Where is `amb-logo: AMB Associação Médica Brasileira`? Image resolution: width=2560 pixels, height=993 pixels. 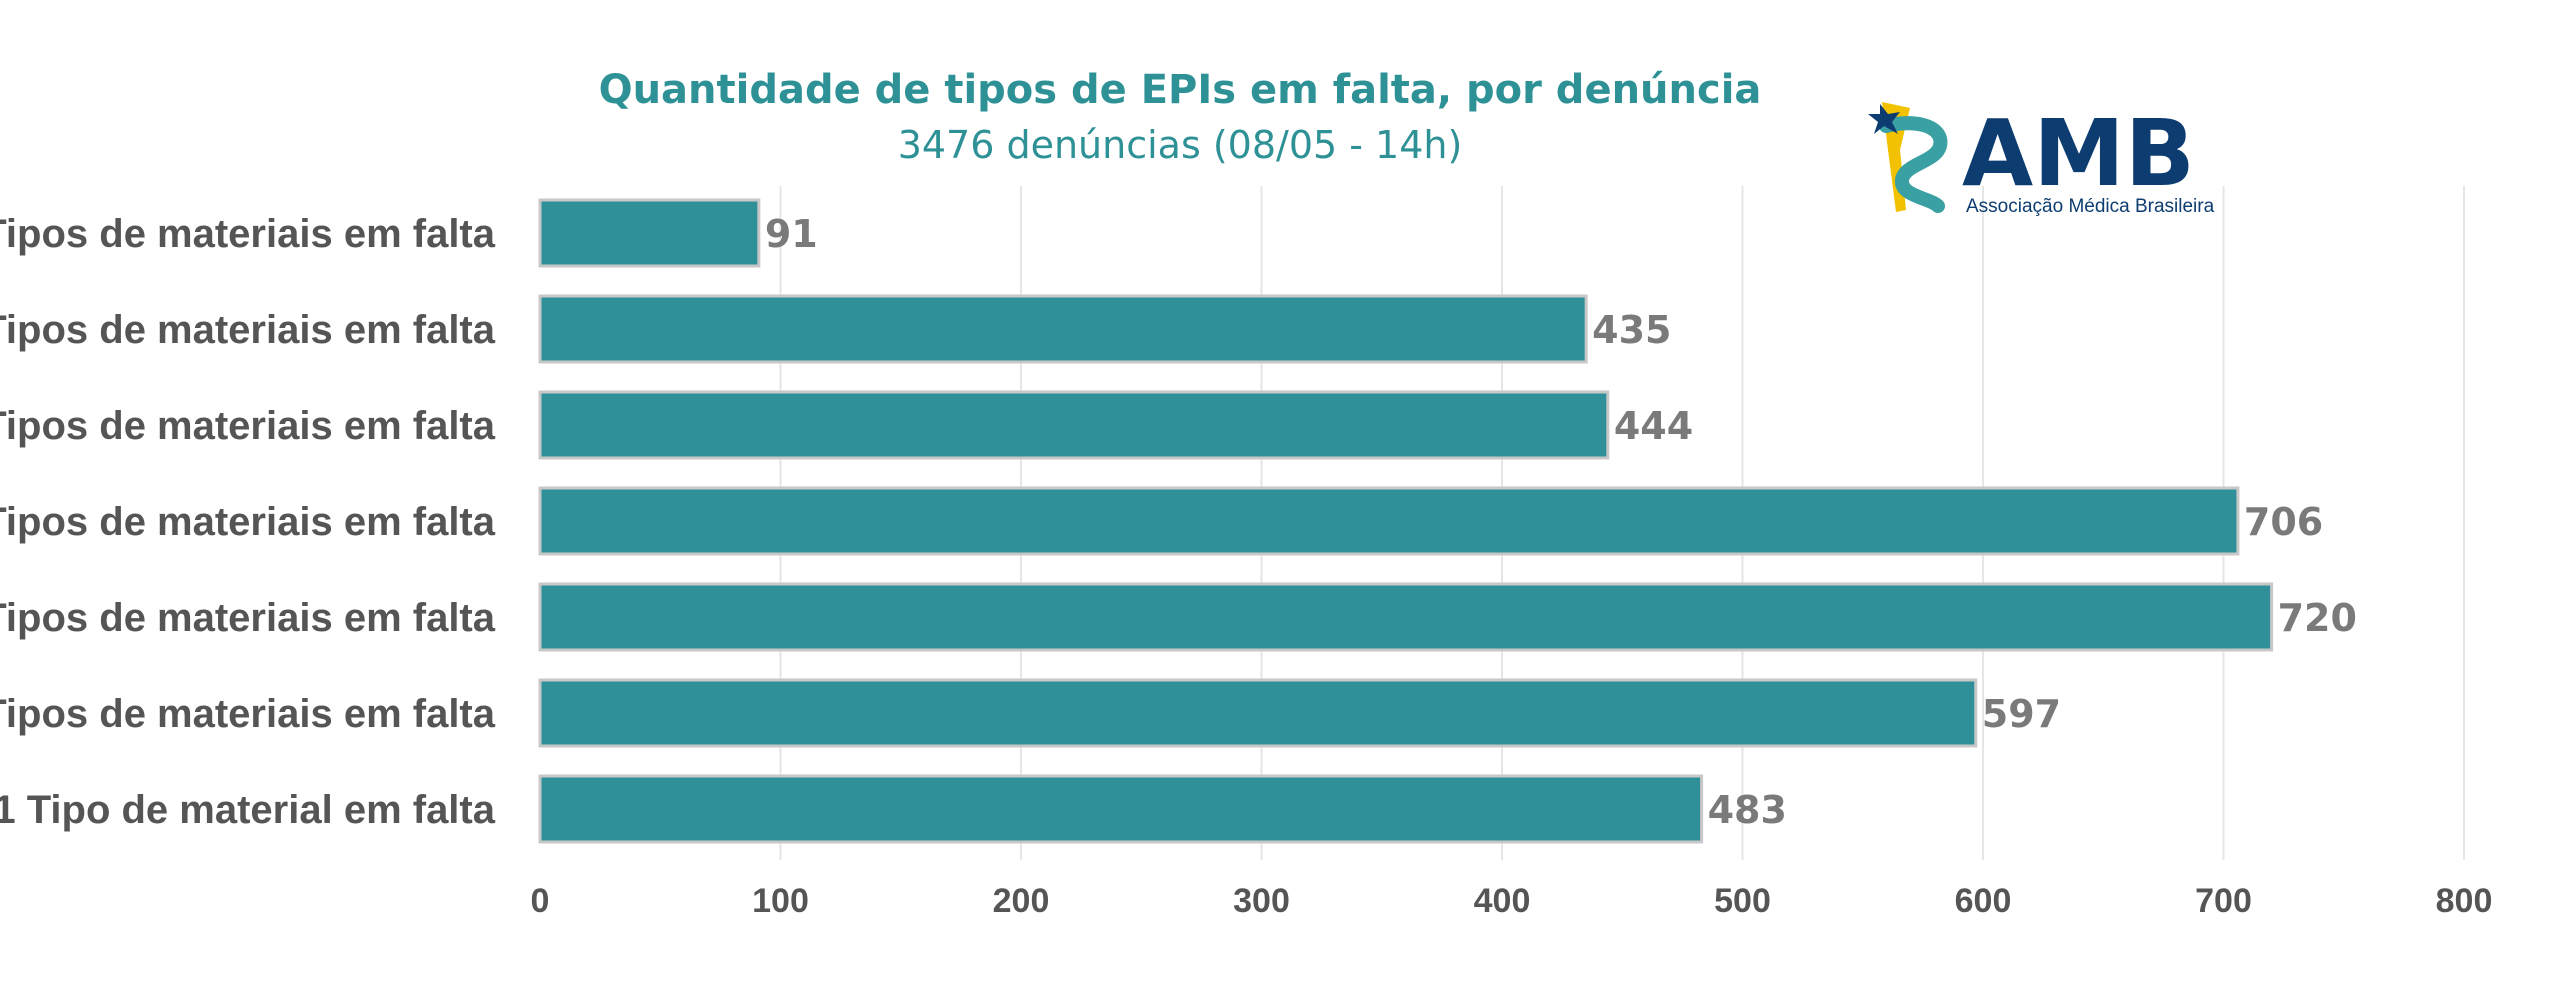 amb-logo: AMB Associação Médica Brasileira is located at coordinates (2041, 158).